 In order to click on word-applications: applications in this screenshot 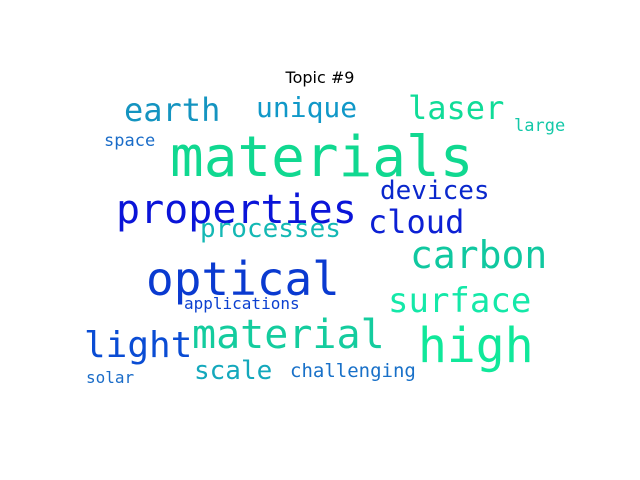, I will do `click(242, 303)`.